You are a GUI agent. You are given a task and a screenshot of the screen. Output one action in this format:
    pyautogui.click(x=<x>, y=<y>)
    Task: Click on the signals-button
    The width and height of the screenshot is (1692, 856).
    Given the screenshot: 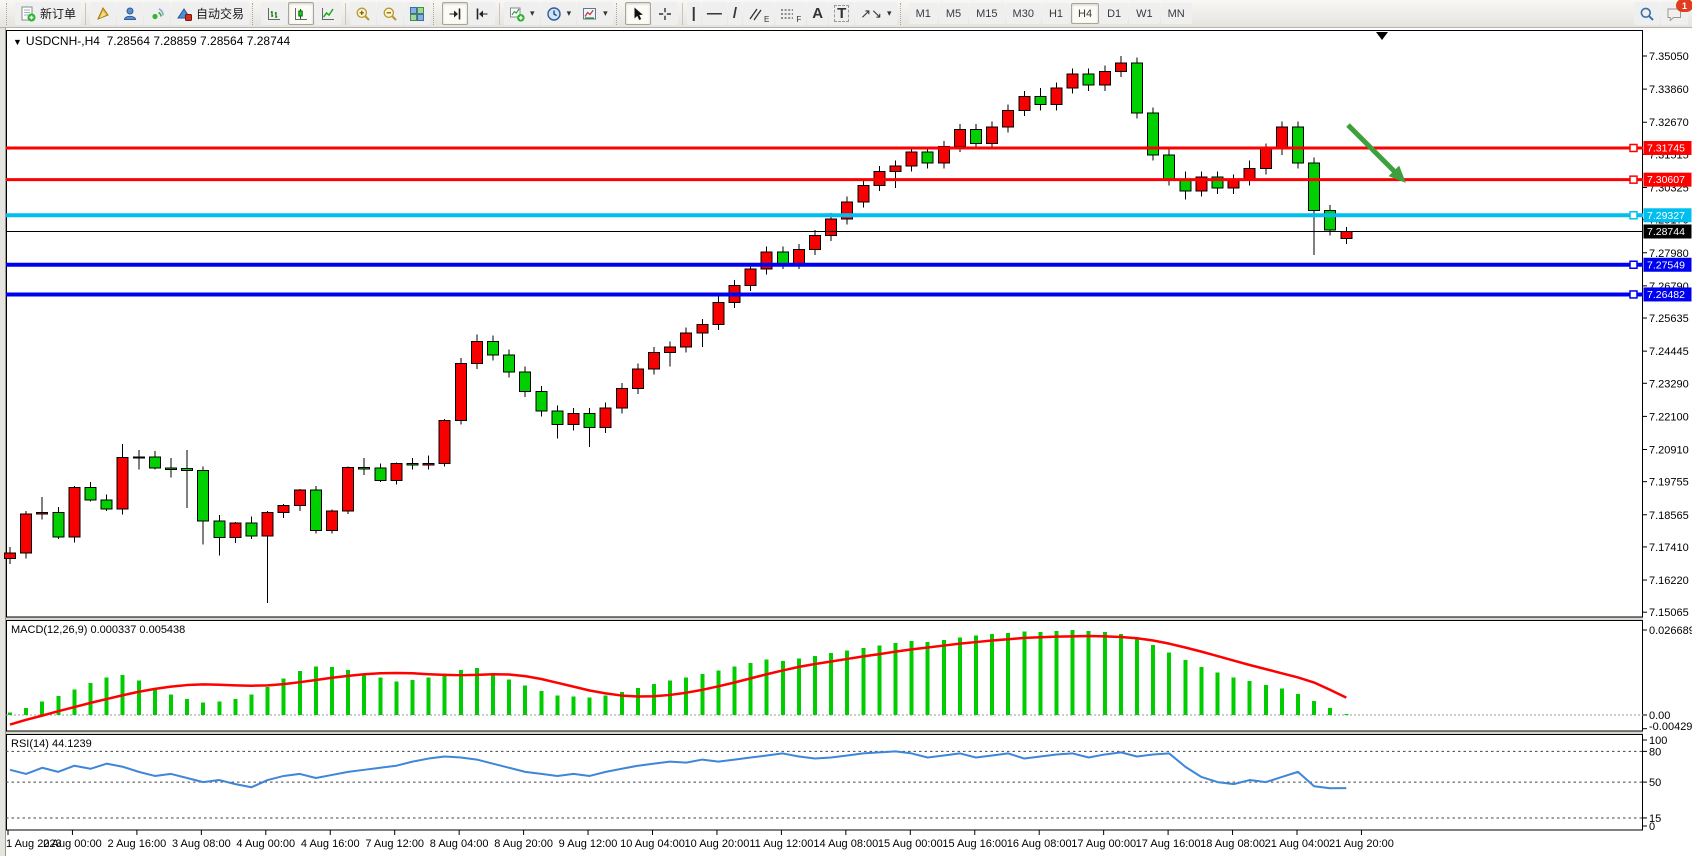 What is the action you would take?
    pyautogui.click(x=157, y=13)
    